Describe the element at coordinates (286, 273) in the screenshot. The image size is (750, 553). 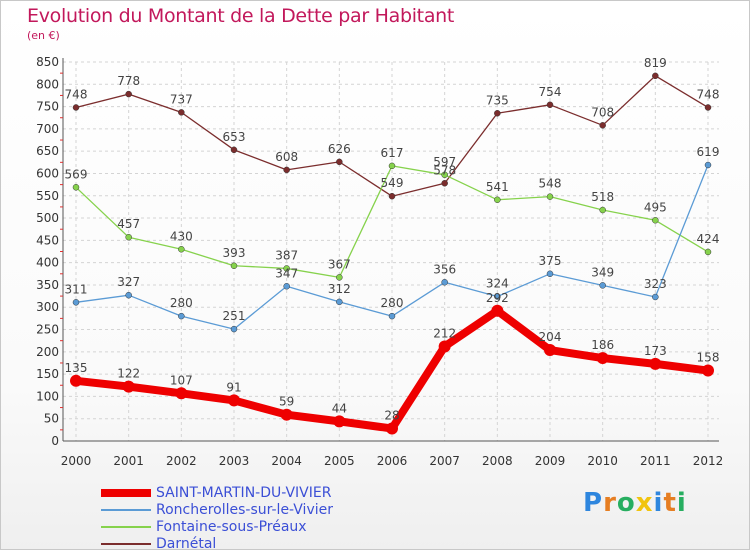
I see `data-label: 347` at that location.